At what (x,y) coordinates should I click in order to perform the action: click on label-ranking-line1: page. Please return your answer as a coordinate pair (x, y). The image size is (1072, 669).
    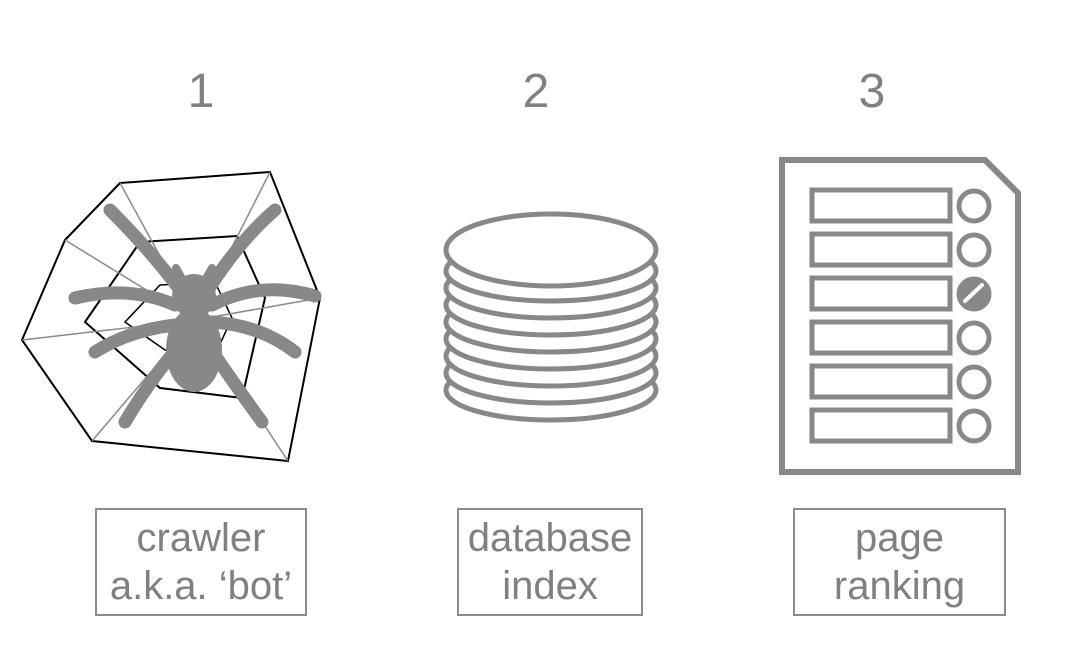
    Looking at the image, I should click on (899, 538).